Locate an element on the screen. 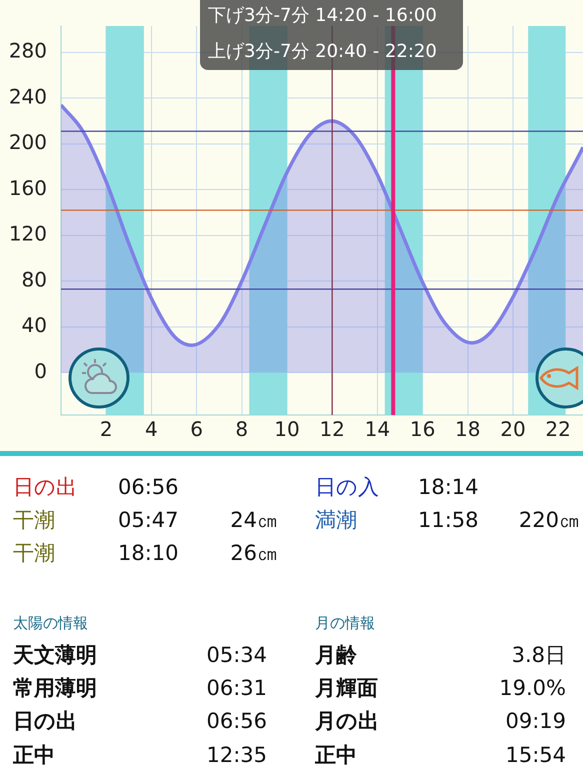 The height and width of the screenshot is (777, 583). text: 05:34 is located at coordinates (236, 655).